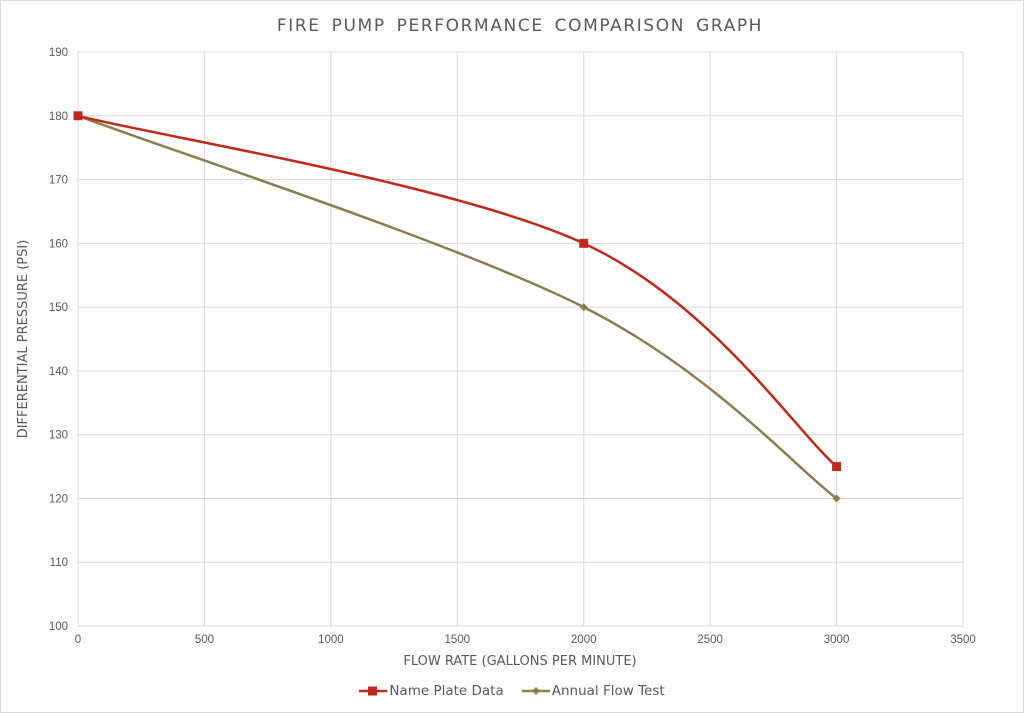 The image size is (1024, 713). I want to click on x-tick-label: 3000, so click(837, 640).